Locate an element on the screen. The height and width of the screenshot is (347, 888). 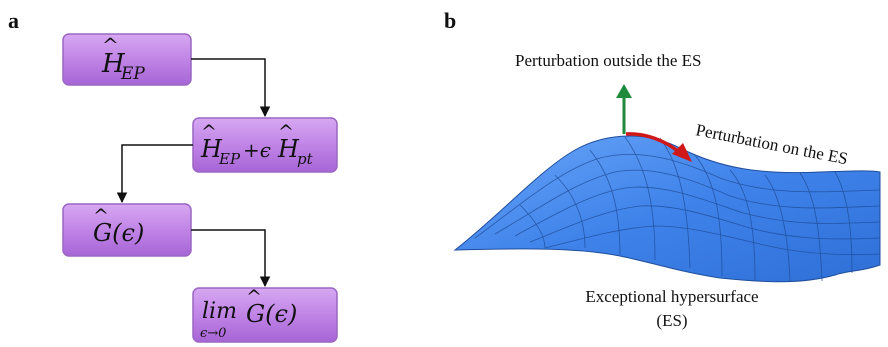
caption-hypersurface: Exceptional hypersurface is located at coordinates (671, 296).